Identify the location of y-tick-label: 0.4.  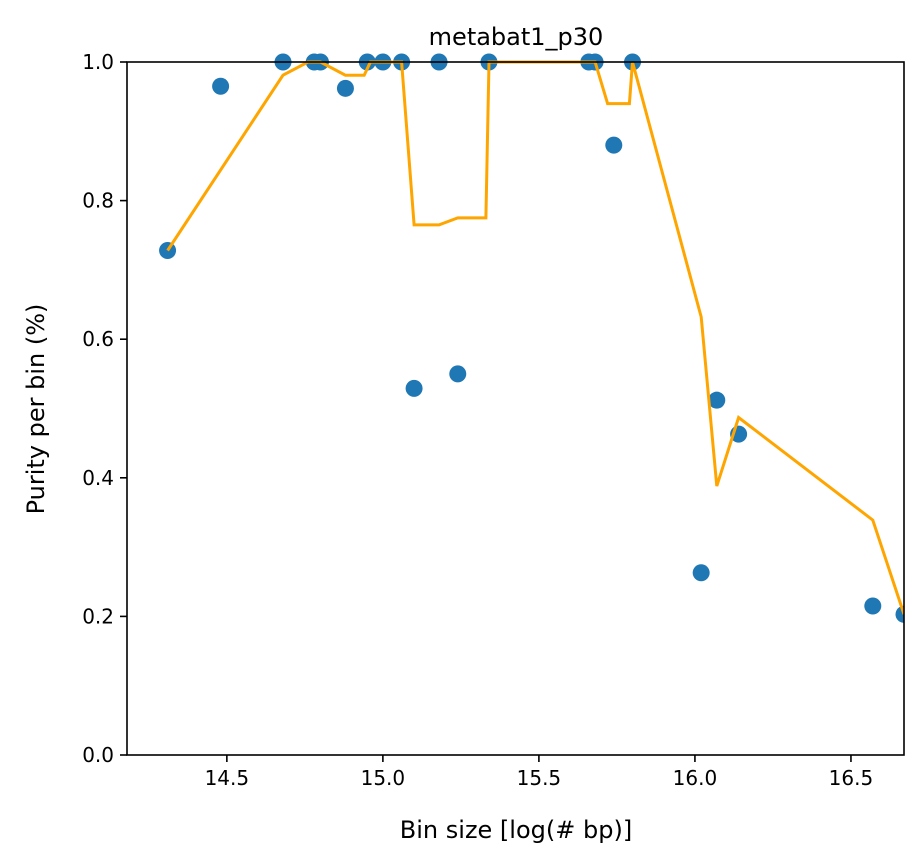
(98, 478).